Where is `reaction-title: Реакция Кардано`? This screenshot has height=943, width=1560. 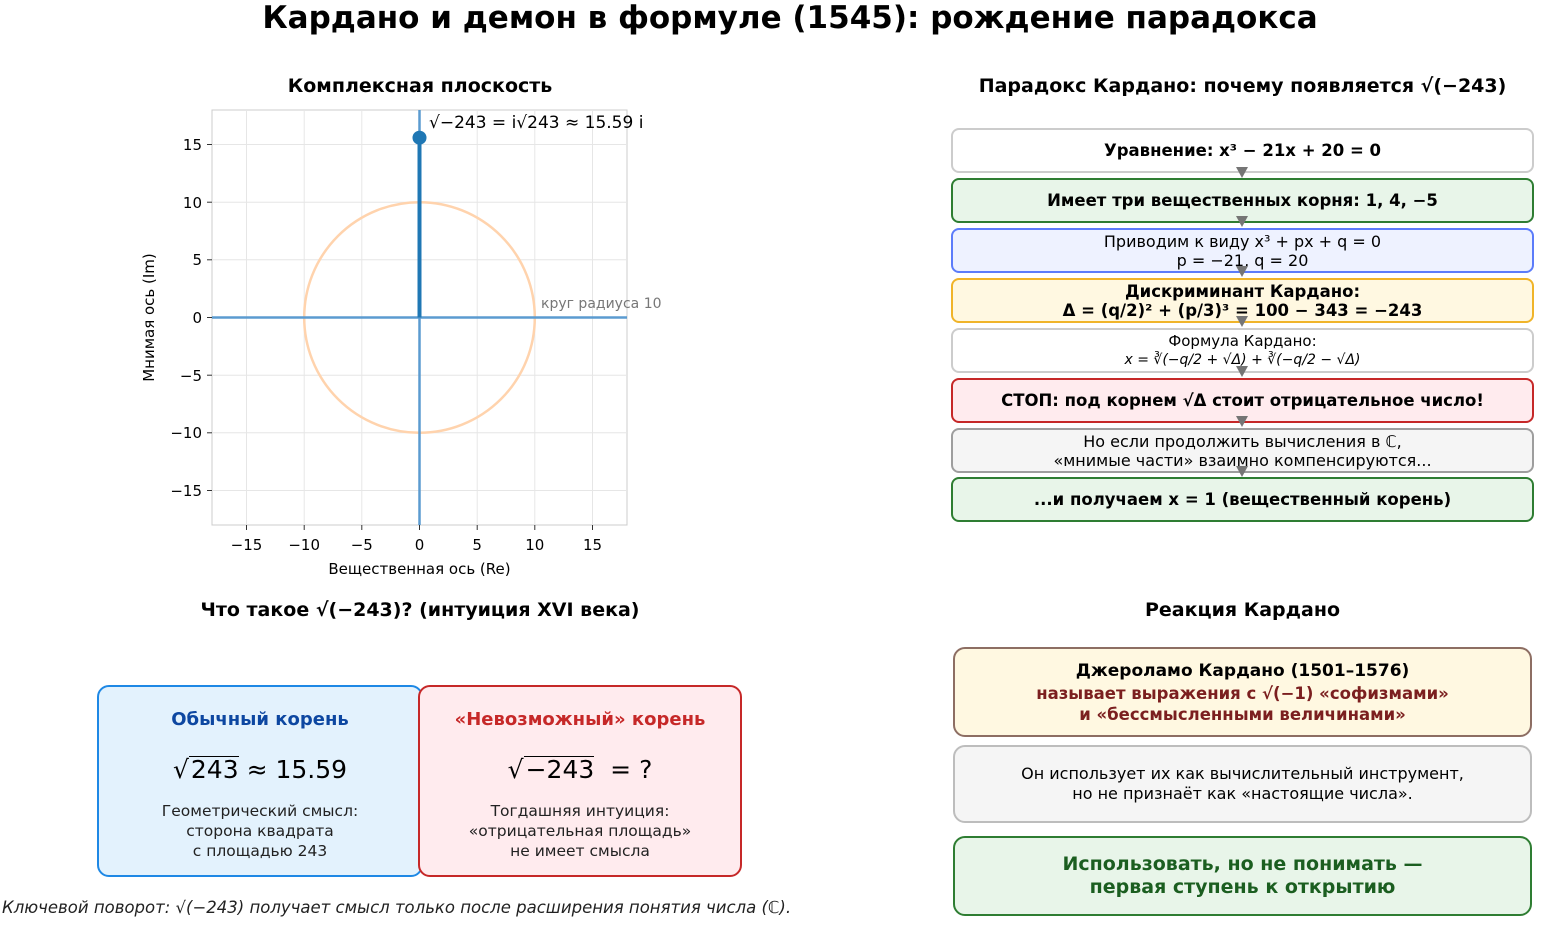
reaction-title: Реакция Кардано is located at coordinates (1242, 610).